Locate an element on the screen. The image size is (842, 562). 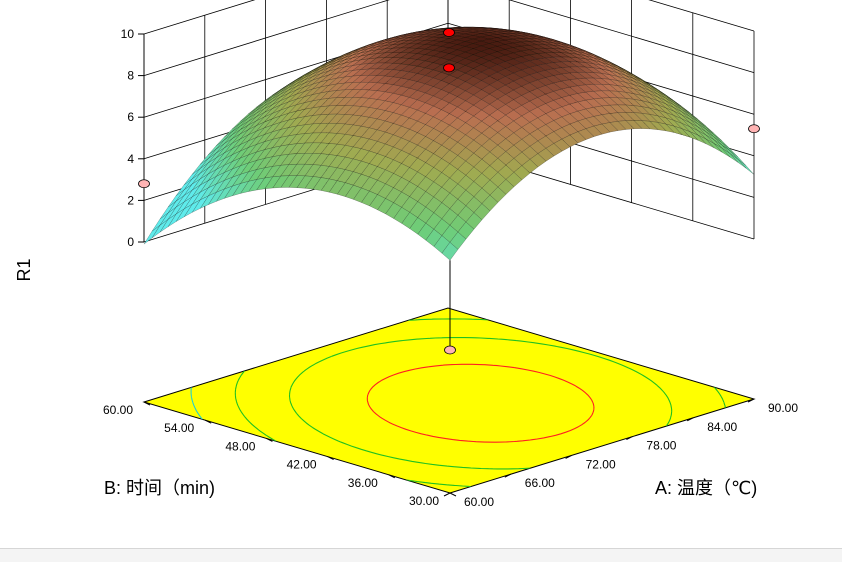
x-axis-title: A: 温度（℃) is located at coordinates (706, 488).